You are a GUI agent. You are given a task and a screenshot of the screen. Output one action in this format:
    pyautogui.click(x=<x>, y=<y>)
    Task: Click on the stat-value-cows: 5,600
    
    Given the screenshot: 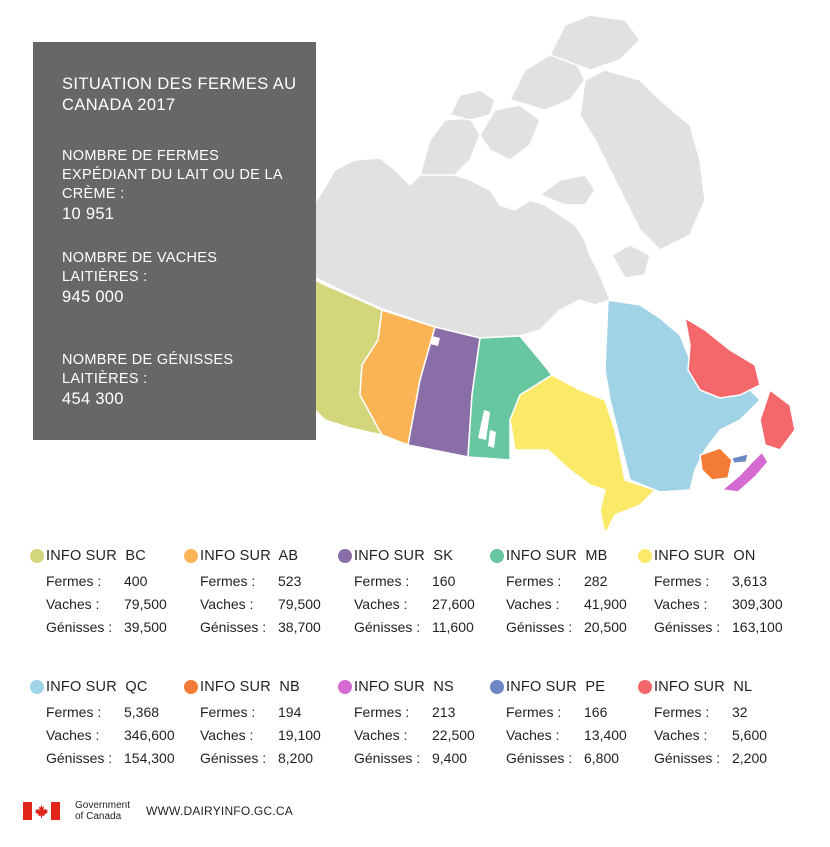 What is the action you would take?
    pyautogui.click(x=750, y=735)
    